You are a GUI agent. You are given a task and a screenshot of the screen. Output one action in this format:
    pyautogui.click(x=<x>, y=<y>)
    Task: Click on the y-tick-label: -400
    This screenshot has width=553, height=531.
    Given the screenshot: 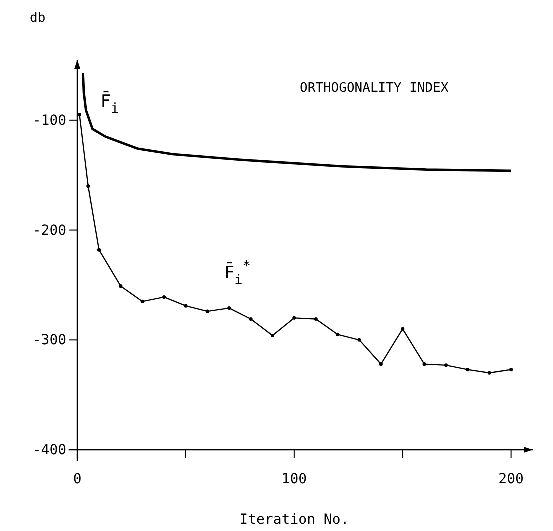 What is the action you would take?
    pyautogui.click(x=49, y=450)
    